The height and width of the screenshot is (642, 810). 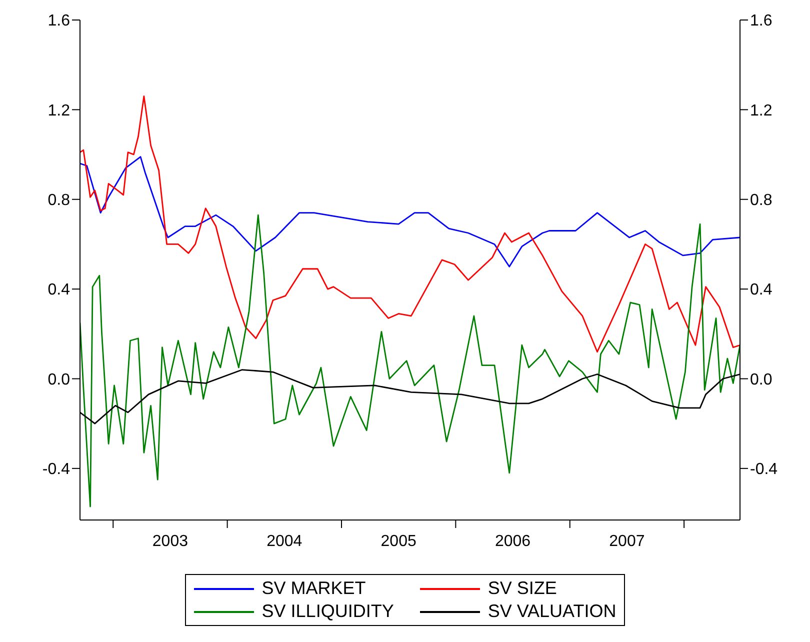 What do you see at coordinates (59, 290) in the screenshot?
I see `y-tick-label: 0.4` at bounding box center [59, 290].